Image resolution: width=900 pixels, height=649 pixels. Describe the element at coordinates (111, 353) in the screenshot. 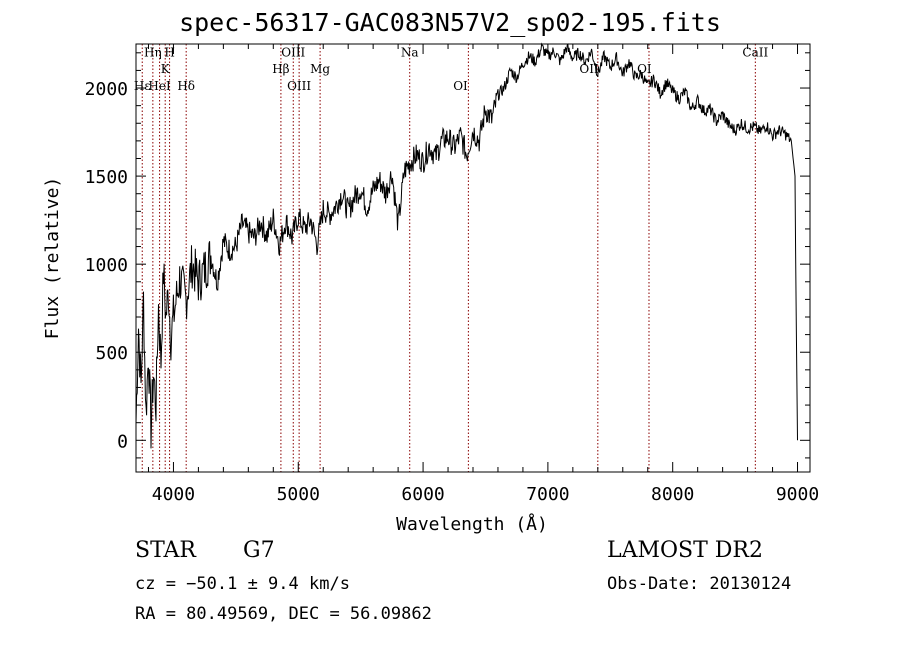

I see `y-tick-label: 500` at that location.